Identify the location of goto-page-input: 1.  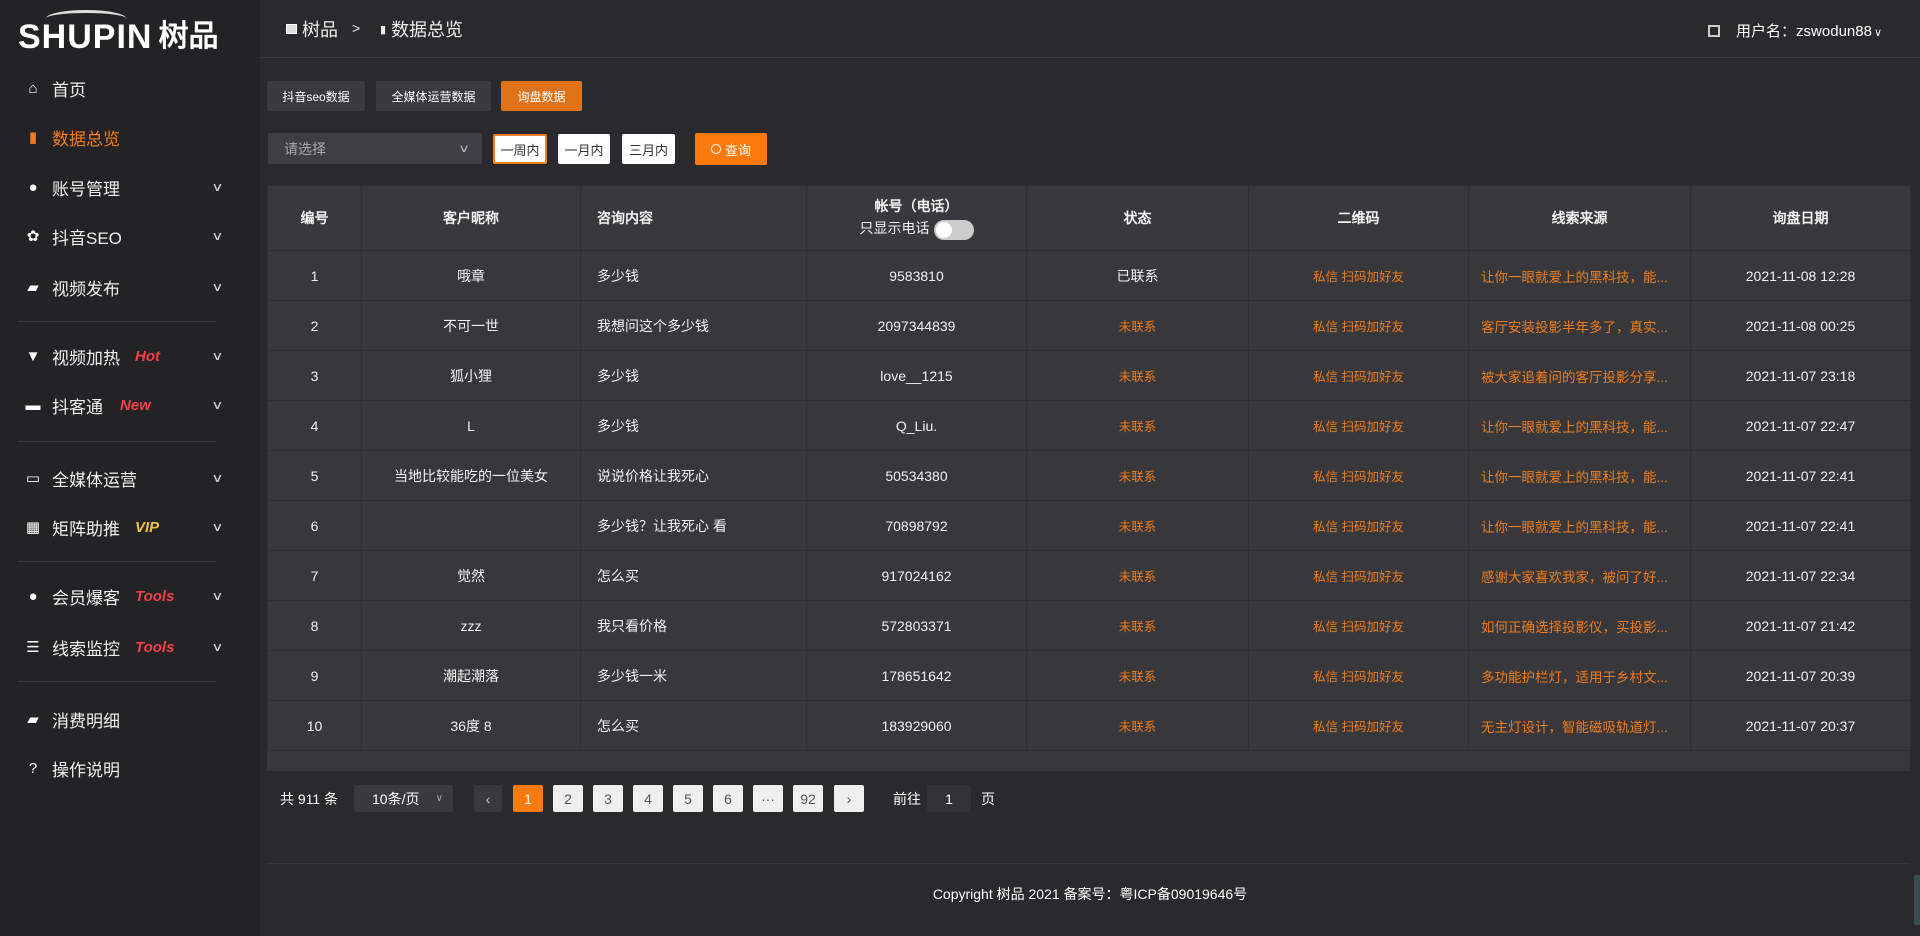
(949, 798).